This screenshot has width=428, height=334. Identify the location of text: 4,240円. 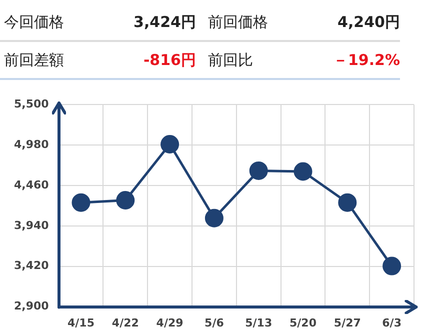
(368, 22).